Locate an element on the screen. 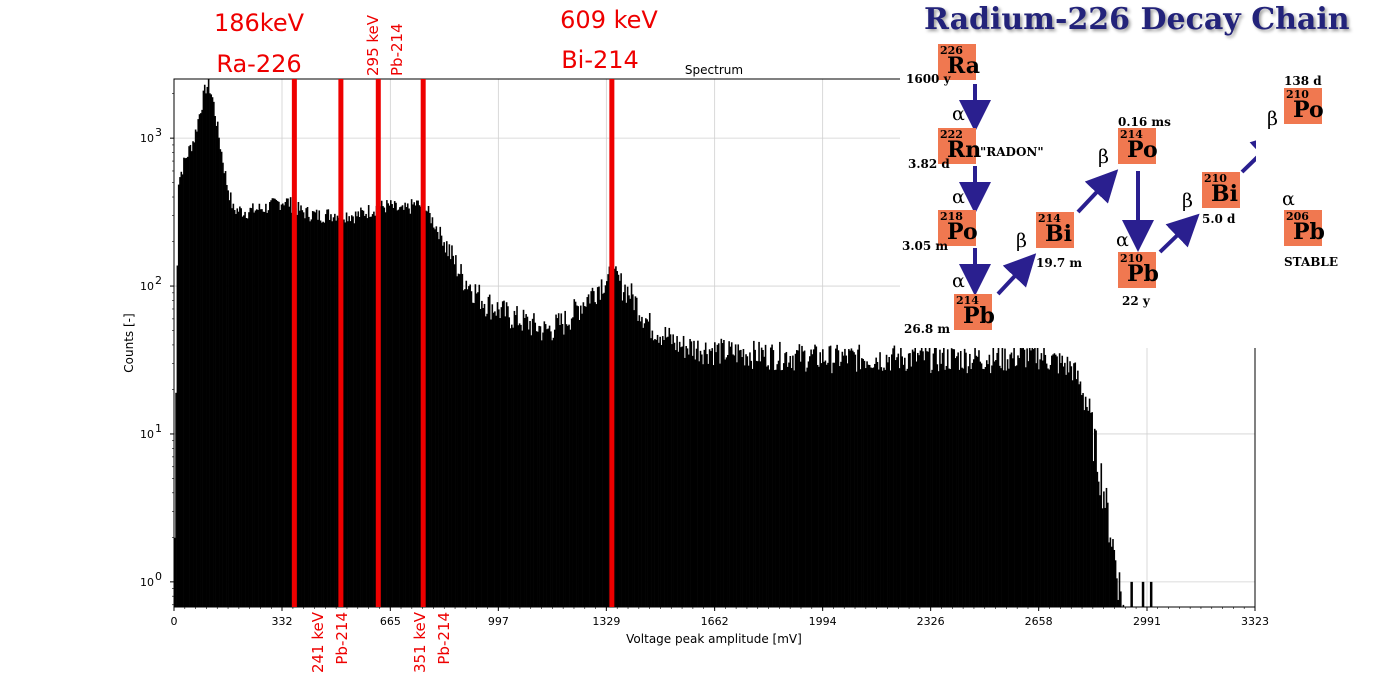  nuclide-symbol: Rn is located at coordinates (964, 150).